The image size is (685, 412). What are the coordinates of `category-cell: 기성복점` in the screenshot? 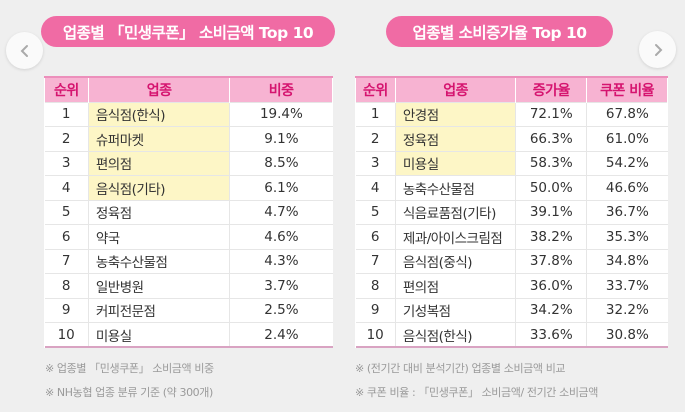 It's located at (455, 310).